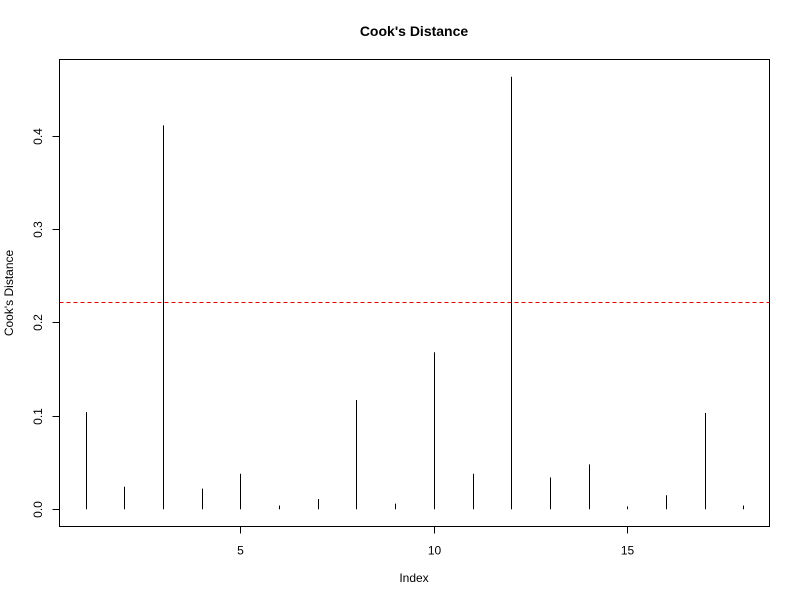 The image size is (800, 600). Describe the element at coordinates (240, 551) in the screenshot. I see `x-tick-label: 5` at that location.